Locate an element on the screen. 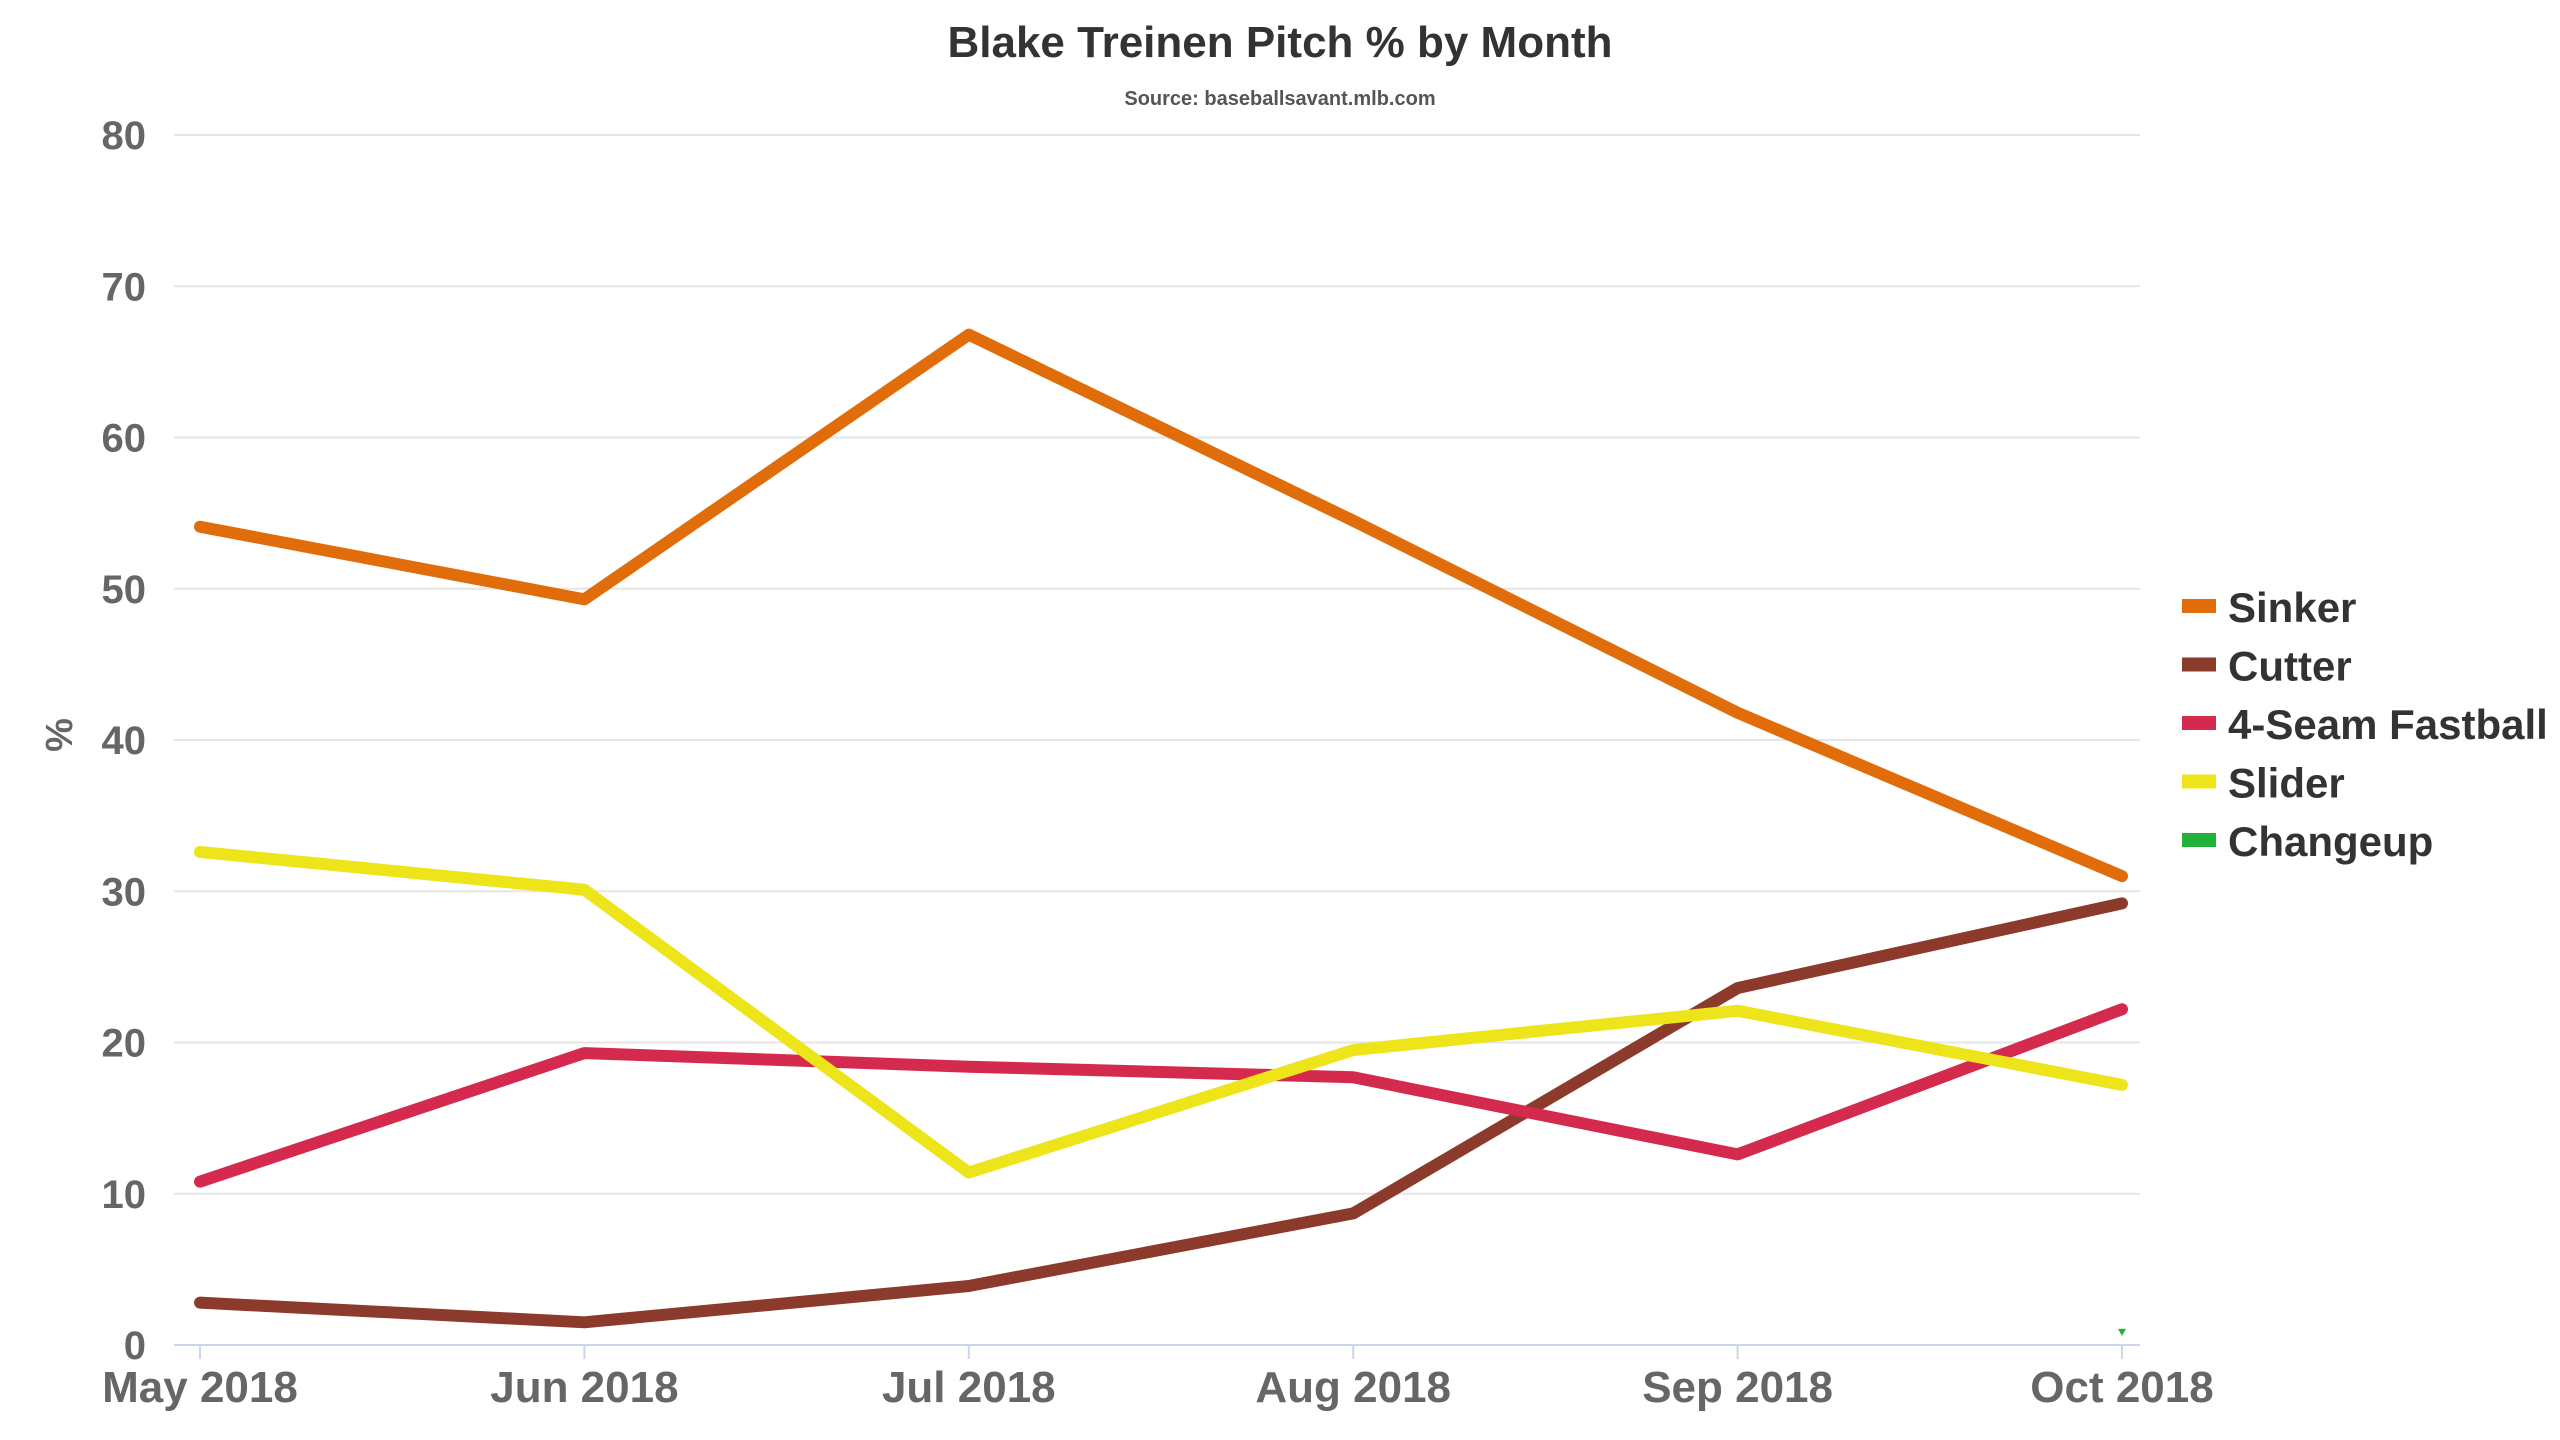 The height and width of the screenshot is (1440, 2560). y-tick-label: 0 is located at coordinates (135, 1346).